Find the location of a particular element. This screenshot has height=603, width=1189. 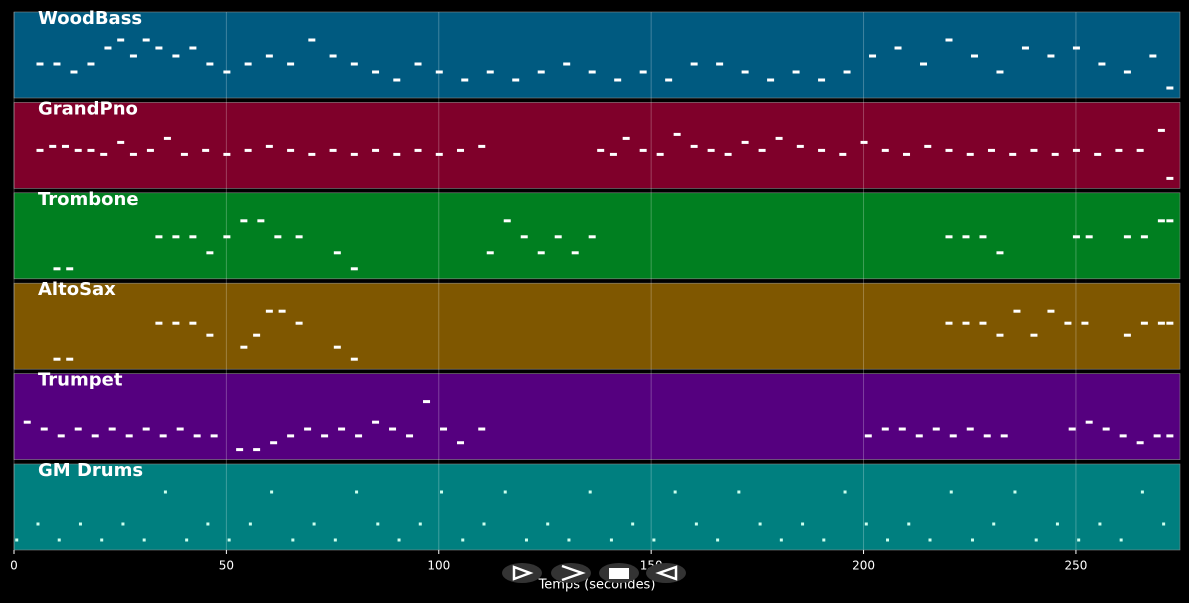

back-icon is located at coordinates (666, 573).